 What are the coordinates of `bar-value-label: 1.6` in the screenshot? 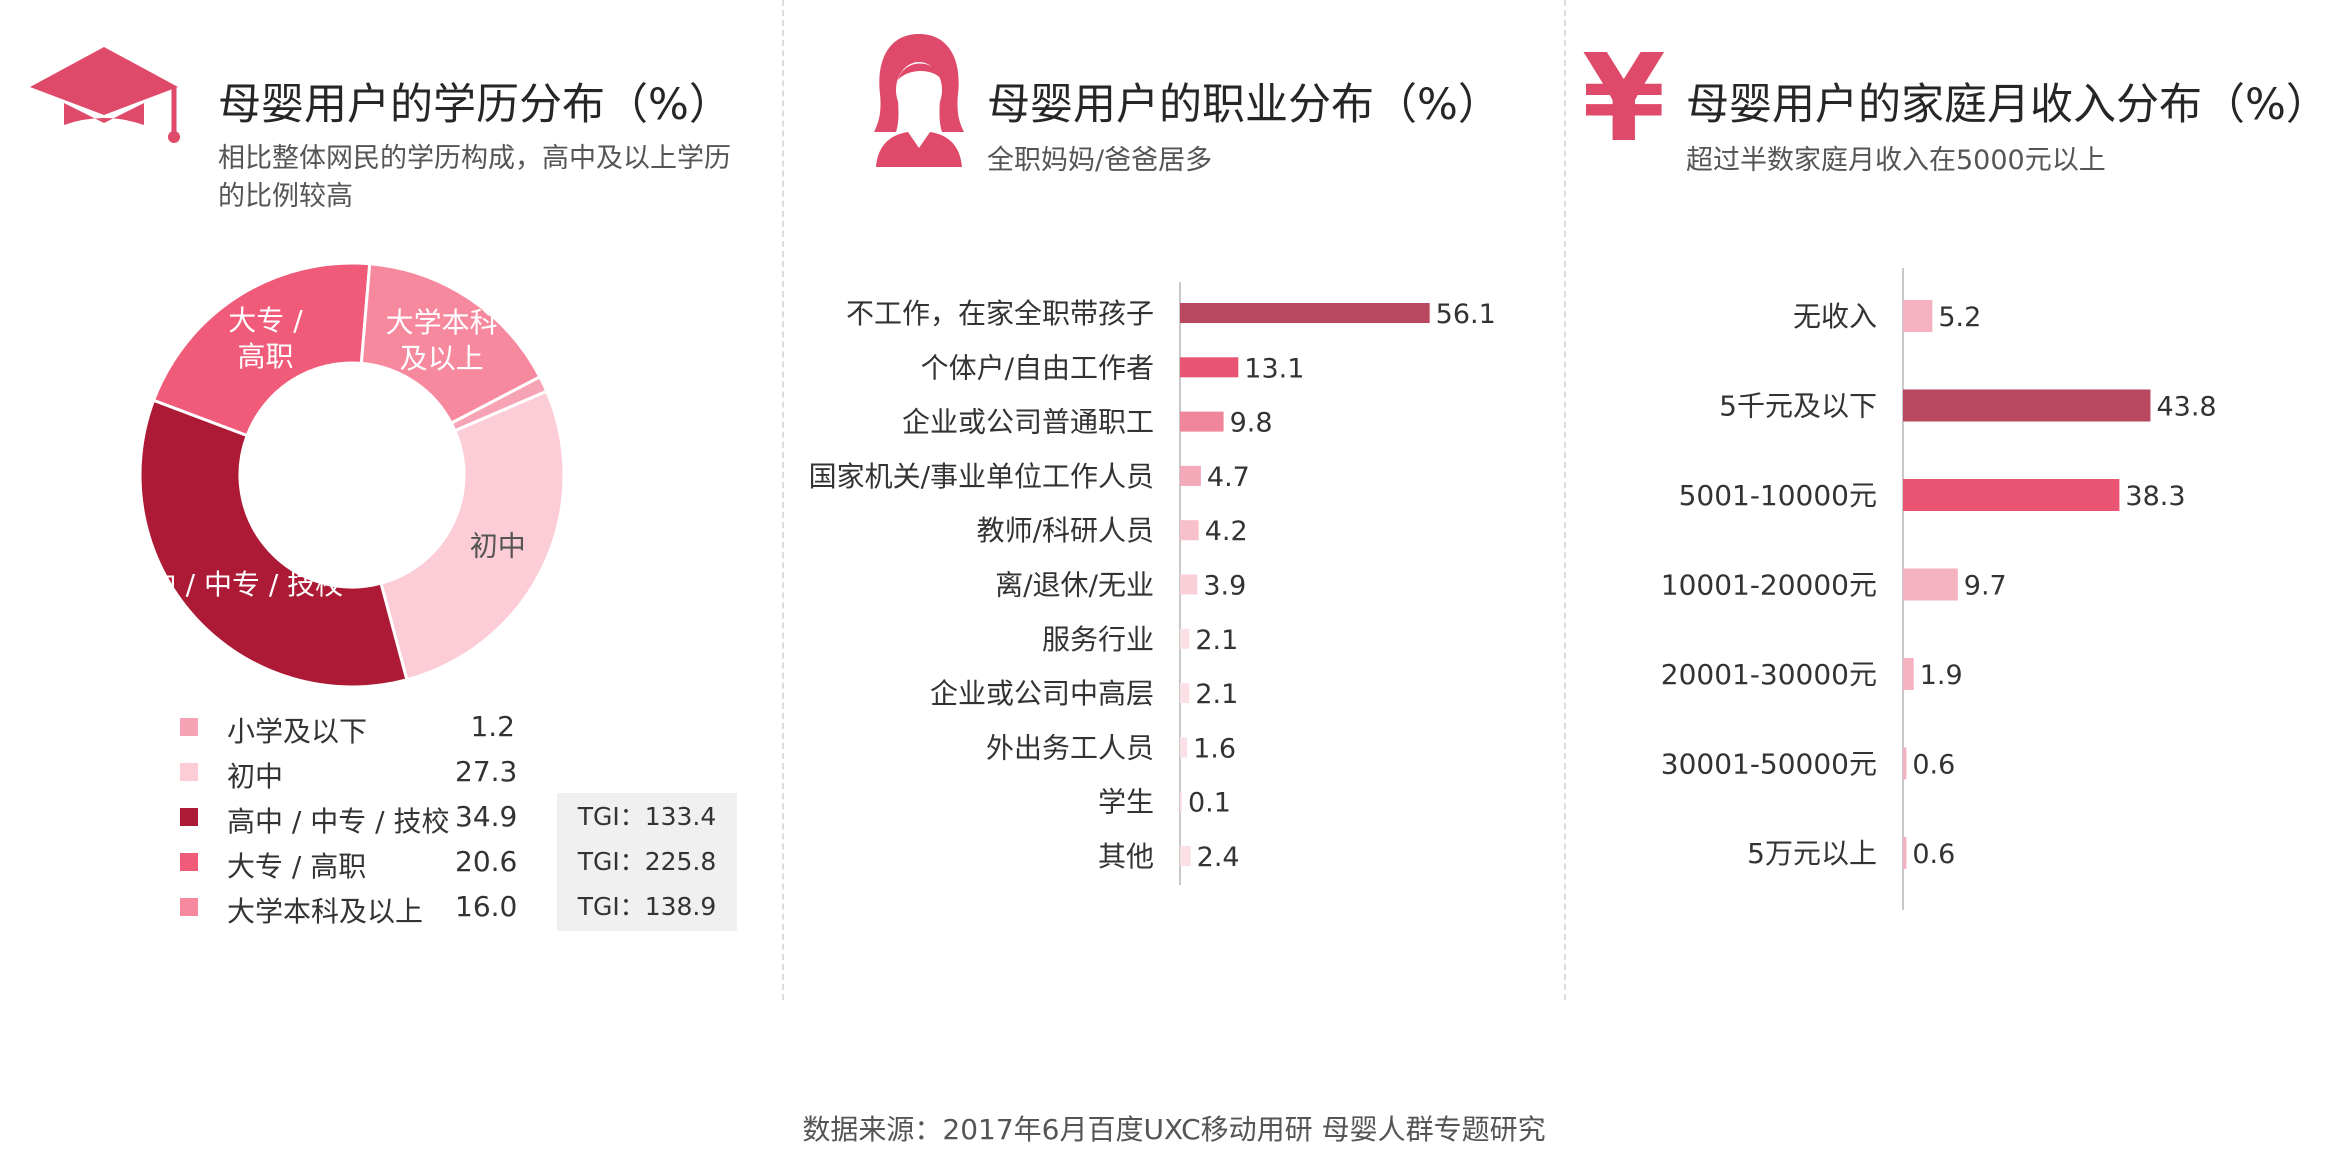 It's located at (1214, 748).